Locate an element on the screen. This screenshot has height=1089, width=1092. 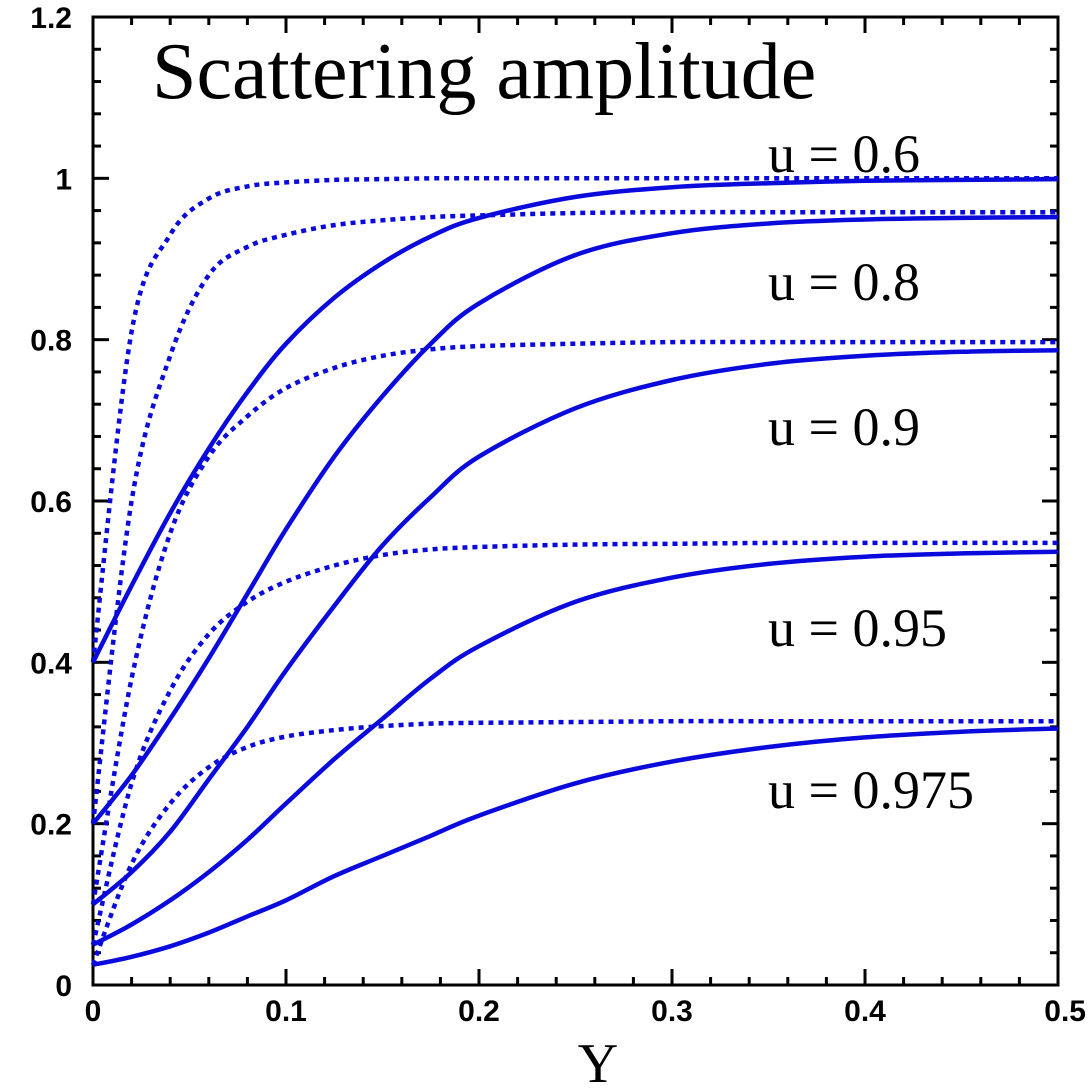
curve-label-u-0-975: u = 0.975 is located at coordinates (871, 790).